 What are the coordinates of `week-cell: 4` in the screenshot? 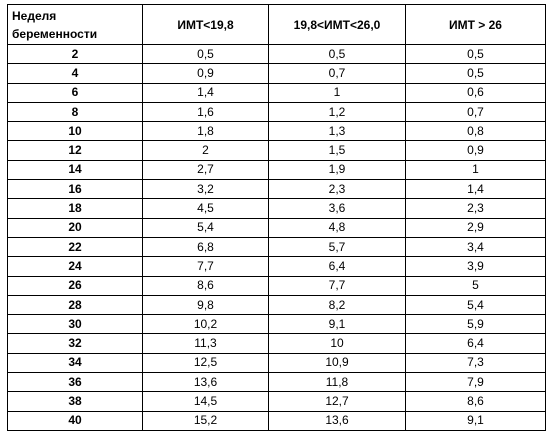 It's located at (75, 73).